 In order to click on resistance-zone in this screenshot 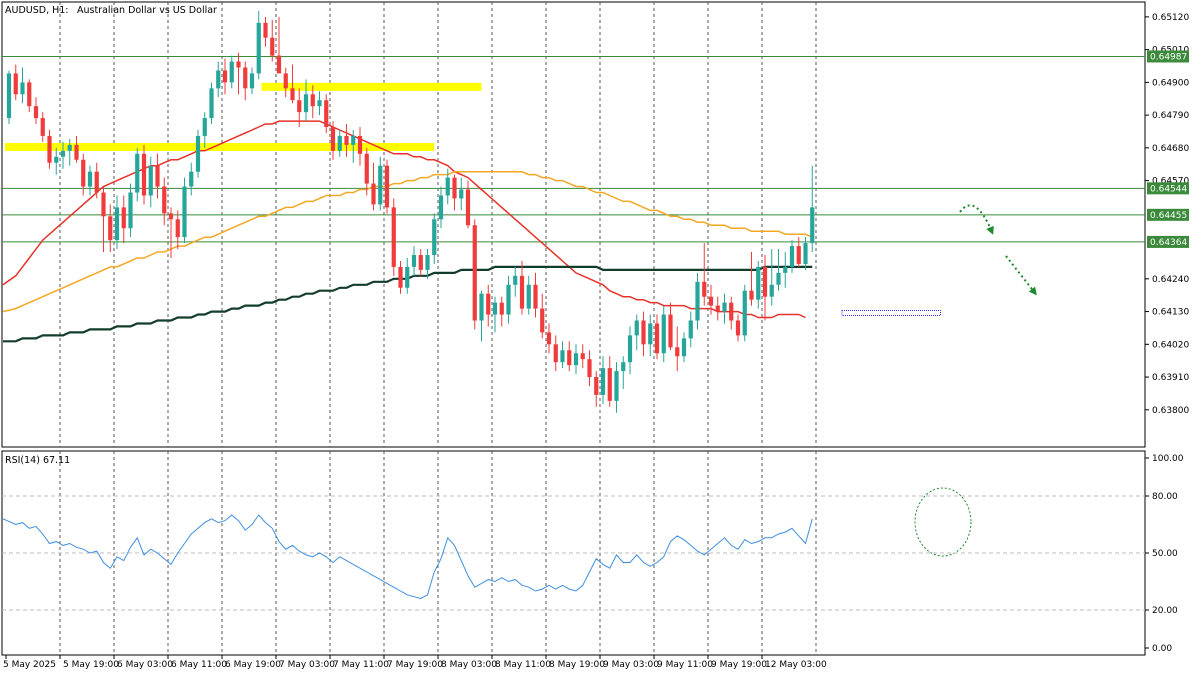, I will do `click(220, 146)`.